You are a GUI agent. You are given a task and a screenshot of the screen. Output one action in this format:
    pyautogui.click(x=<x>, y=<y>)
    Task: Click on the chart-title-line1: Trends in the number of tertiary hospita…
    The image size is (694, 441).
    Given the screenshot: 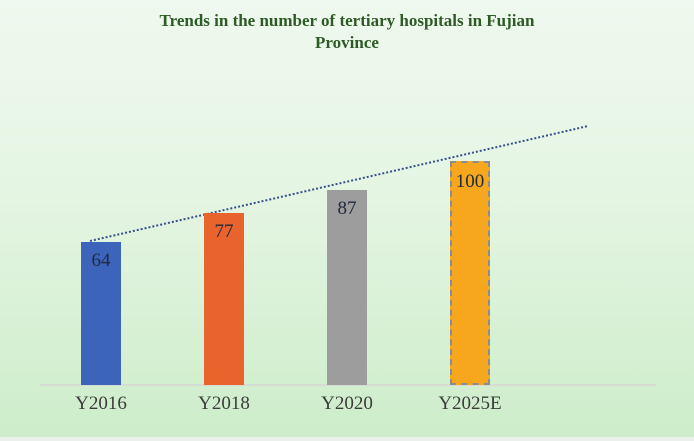 What is the action you would take?
    pyautogui.click(x=347, y=20)
    